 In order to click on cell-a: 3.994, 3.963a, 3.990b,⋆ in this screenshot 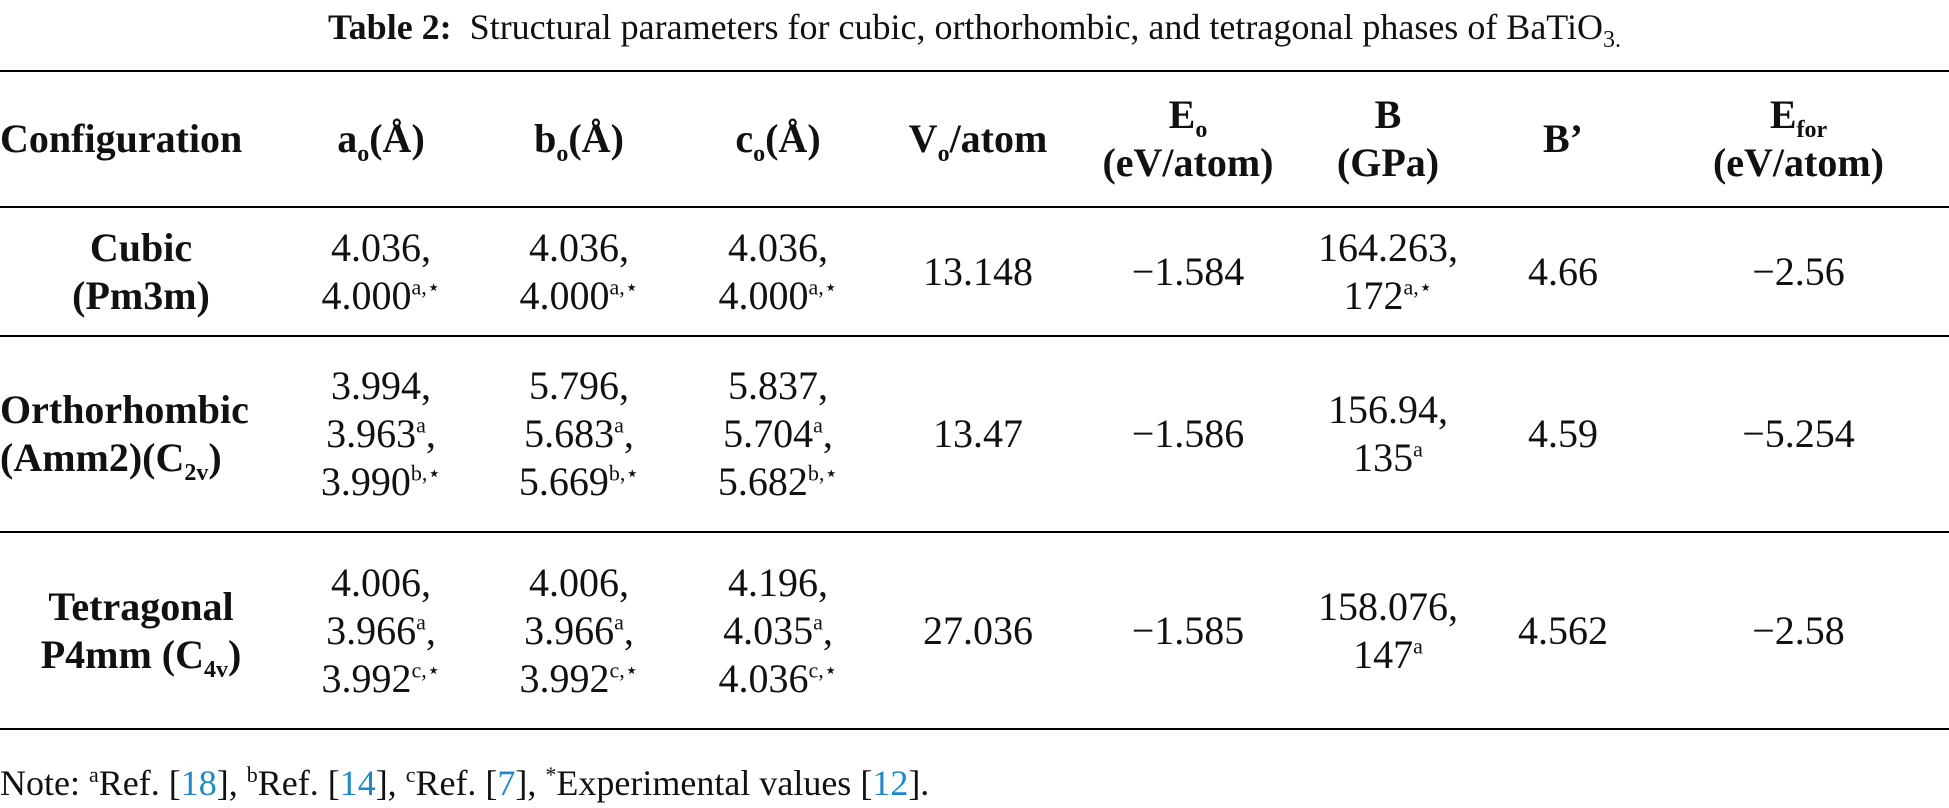, I will do `click(381, 433)`.